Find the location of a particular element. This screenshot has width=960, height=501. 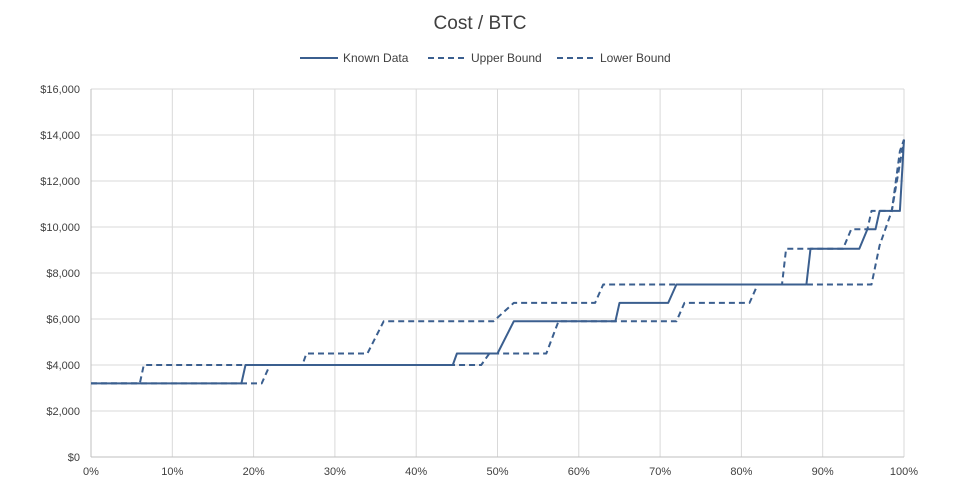

x-tick-label: 0% is located at coordinates (91, 472).